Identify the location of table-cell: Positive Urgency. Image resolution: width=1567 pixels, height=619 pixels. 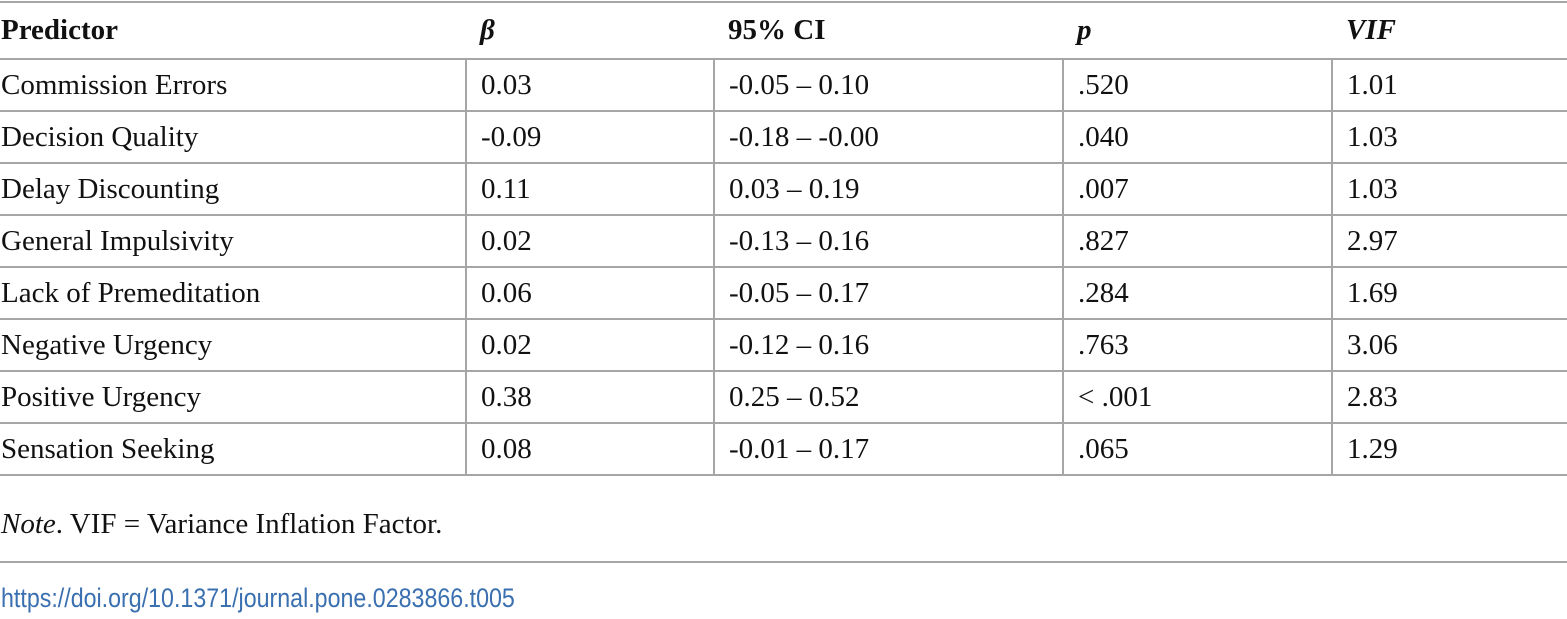
(233, 397).